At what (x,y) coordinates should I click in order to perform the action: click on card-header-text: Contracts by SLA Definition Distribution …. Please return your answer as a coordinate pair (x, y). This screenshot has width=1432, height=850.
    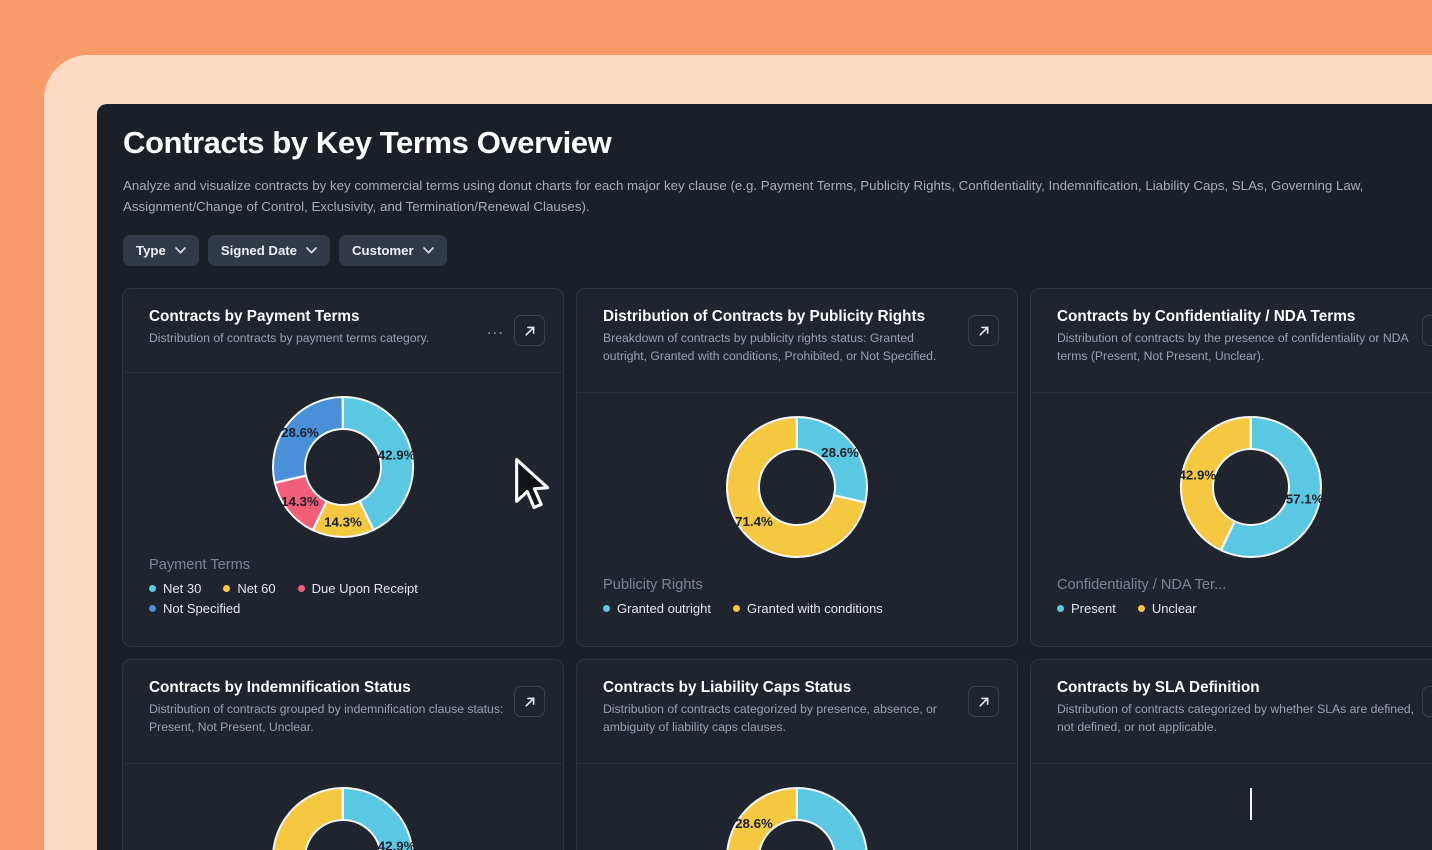
    Looking at the image, I should click on (1235, 707).